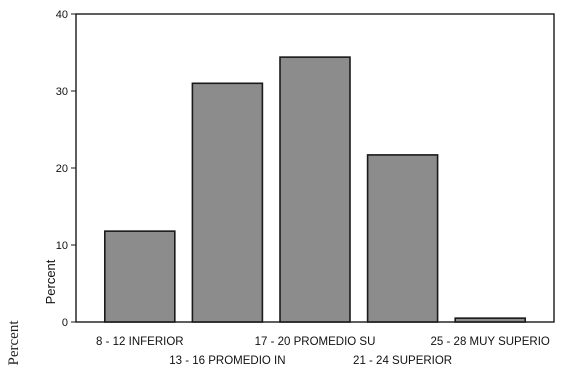 The image size is (576, 391). Describe the element at coordinates (402, 361) in the screenshot. I see `x-category-label-4: 21 - 24 SUPERIOR` at that location.